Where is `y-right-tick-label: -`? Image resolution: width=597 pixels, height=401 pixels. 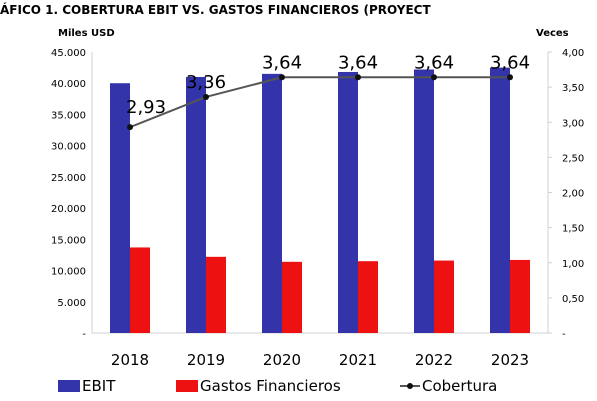
y-right-tick-label: - is located at coordinates (564, 334).